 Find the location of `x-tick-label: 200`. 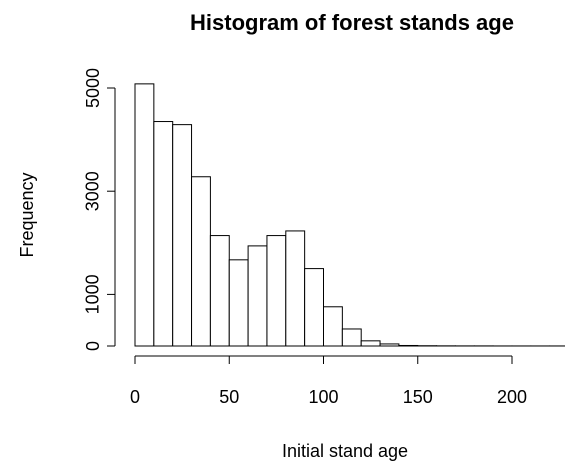

x-tick-label: 200 is located at coordinates (512, 397).